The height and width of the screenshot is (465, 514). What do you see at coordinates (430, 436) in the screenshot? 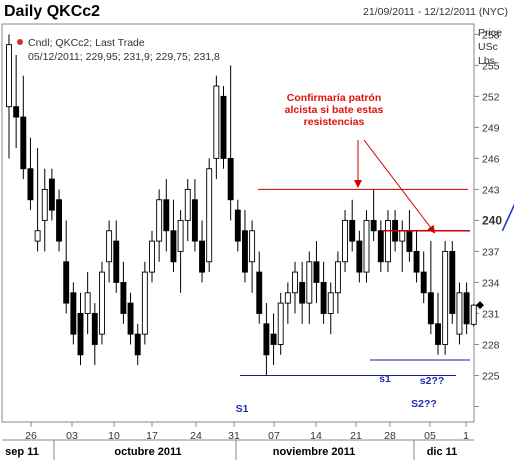
I see `date-tick-label: 05` at bounding box center [430, 436].